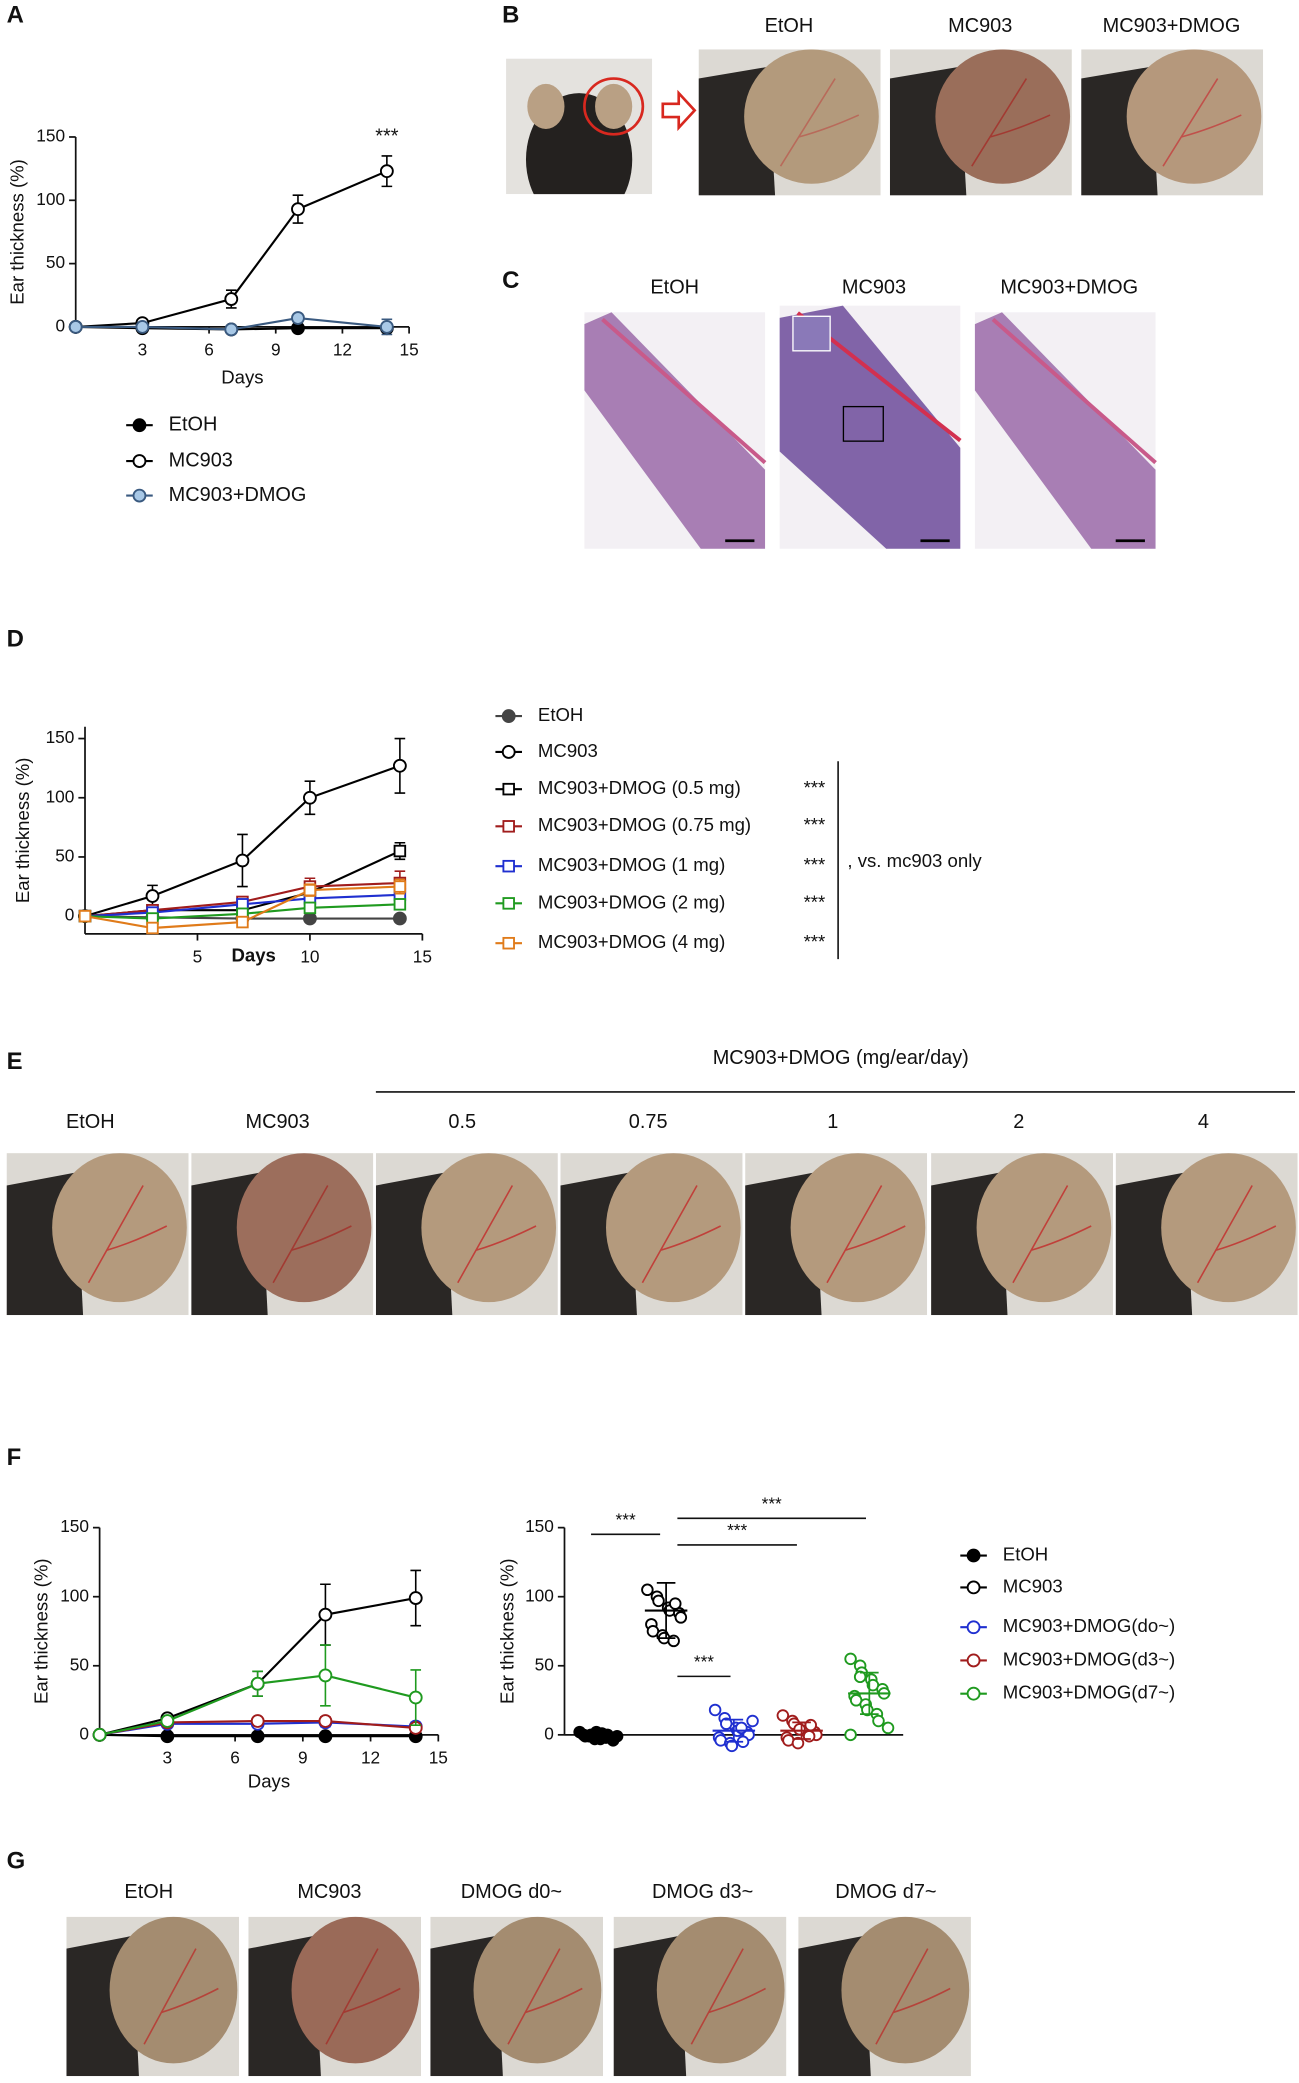  What do you see at coordinates (15, 1061) in the screenshot?
I see `panel-label: E` at bounding box center [15, 1061].